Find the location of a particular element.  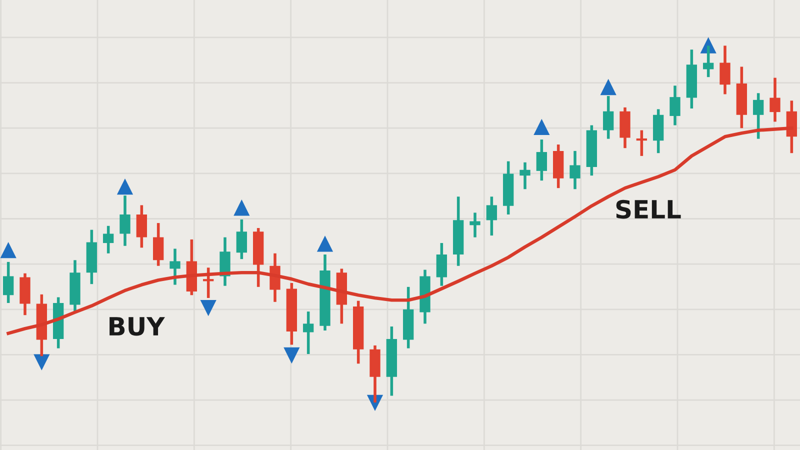

annotation: SELL is located at coordinates (648, 209).